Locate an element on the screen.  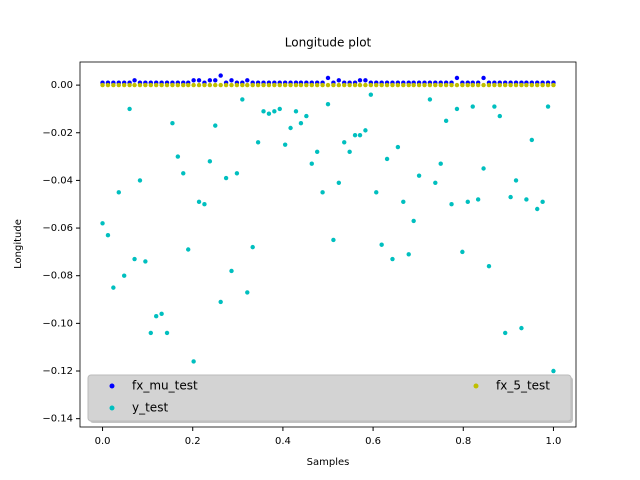
y-tick-label: −0.08 is located at coordinates (57, 276).